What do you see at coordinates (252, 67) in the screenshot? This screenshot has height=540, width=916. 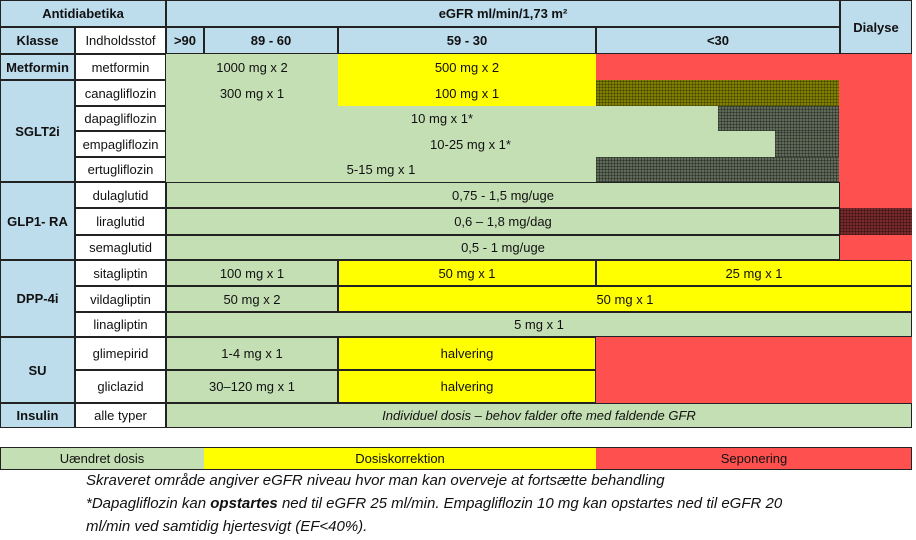 I see `dose-cell: 1000 mg x 2` at bounding box center [252, 67].